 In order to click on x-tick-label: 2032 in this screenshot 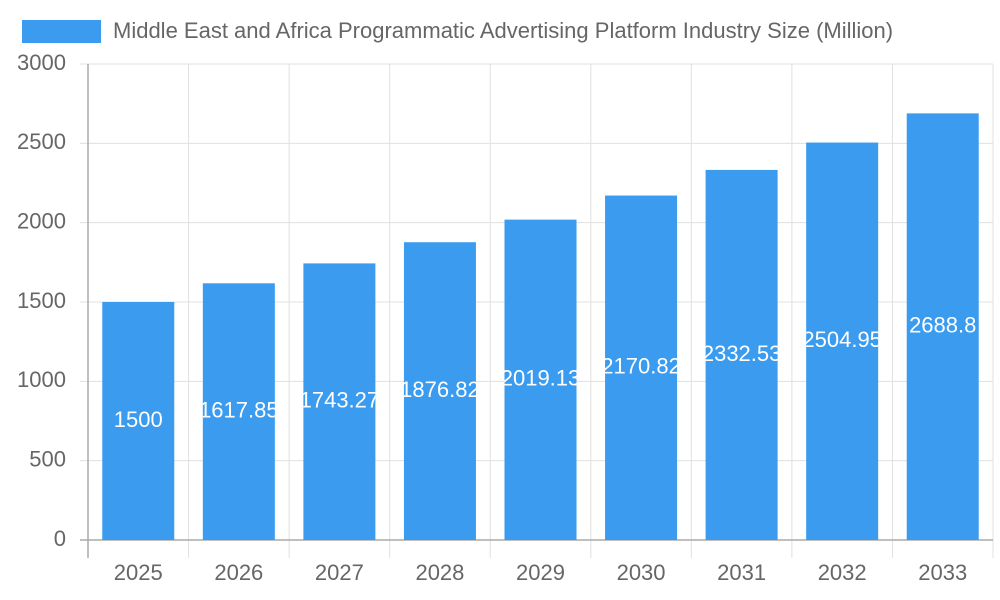, I will do `click(842, 572)`.